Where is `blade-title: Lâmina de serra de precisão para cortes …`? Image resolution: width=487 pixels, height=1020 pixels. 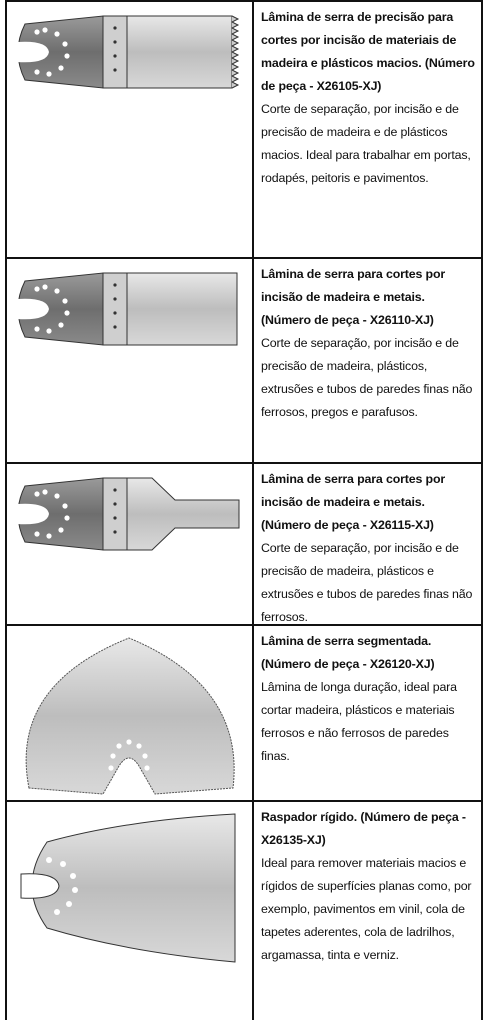 blade-title: Lâmina de serra de precisão para cortes … is located at coordinates (368, 51).